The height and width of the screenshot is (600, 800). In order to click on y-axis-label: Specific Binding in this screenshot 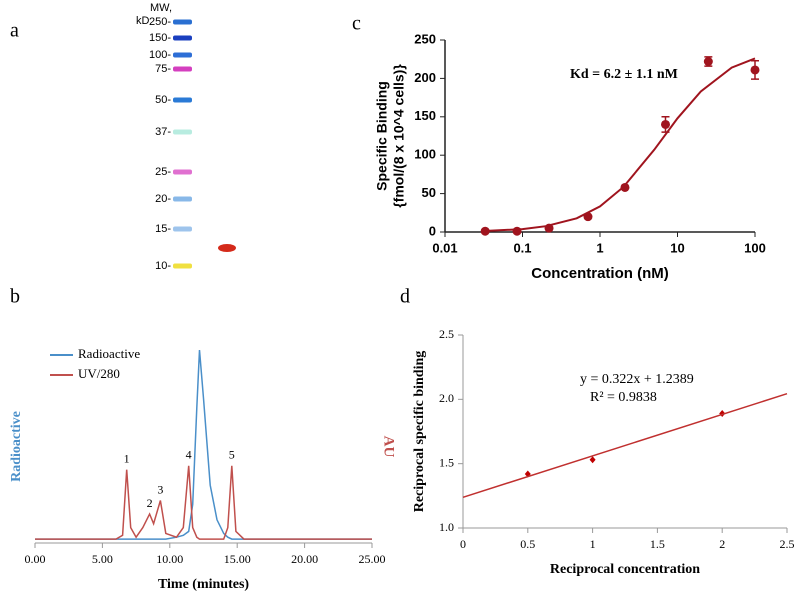, I will do `click(382, 136)`.